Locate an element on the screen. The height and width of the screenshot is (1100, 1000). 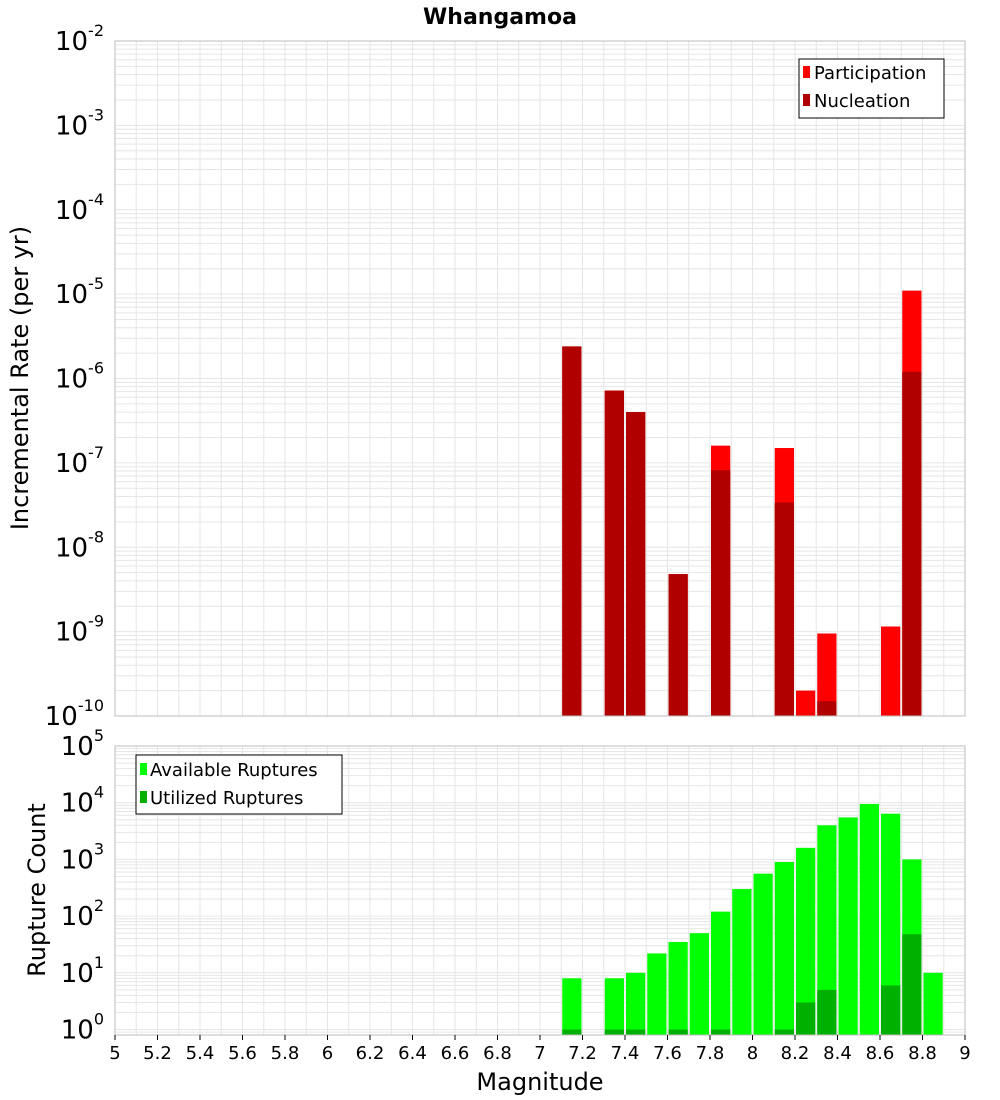
x-tick-label: 6 is located at coordinates (327, 1053).